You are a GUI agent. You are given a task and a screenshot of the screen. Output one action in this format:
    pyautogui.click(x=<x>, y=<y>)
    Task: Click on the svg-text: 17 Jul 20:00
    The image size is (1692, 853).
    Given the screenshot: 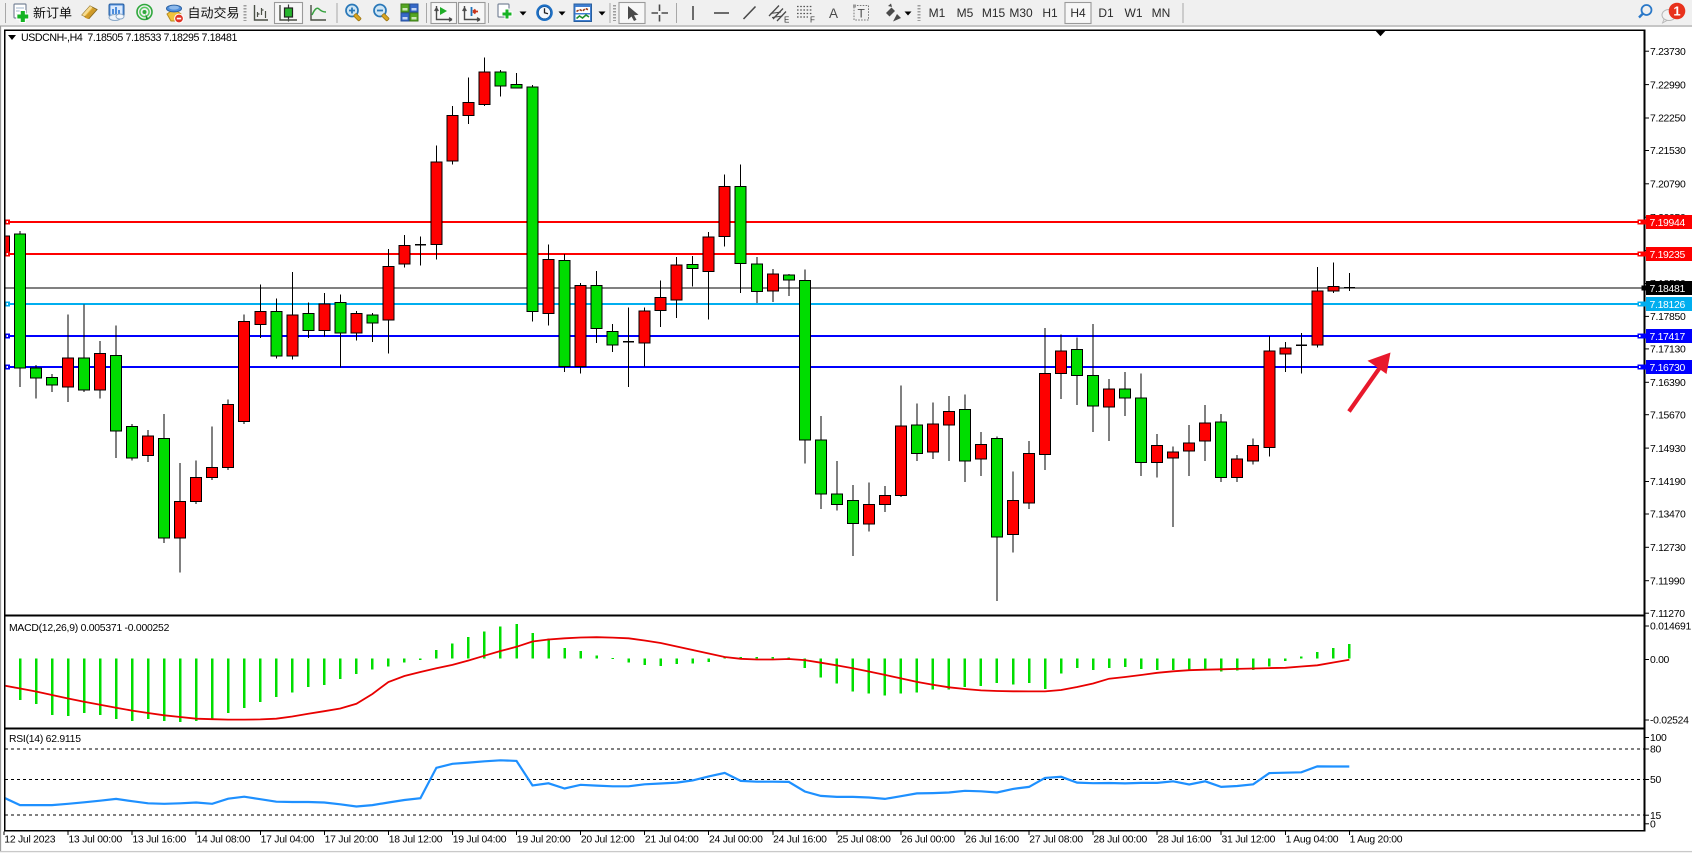 What is the action you would take?
    pyautogui.click(x=352, y=840)
    